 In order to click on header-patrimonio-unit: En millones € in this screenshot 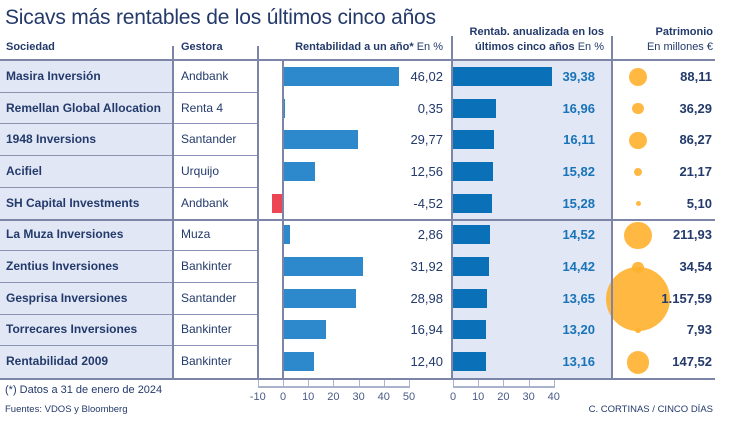, I will do `click(679, 47)`.